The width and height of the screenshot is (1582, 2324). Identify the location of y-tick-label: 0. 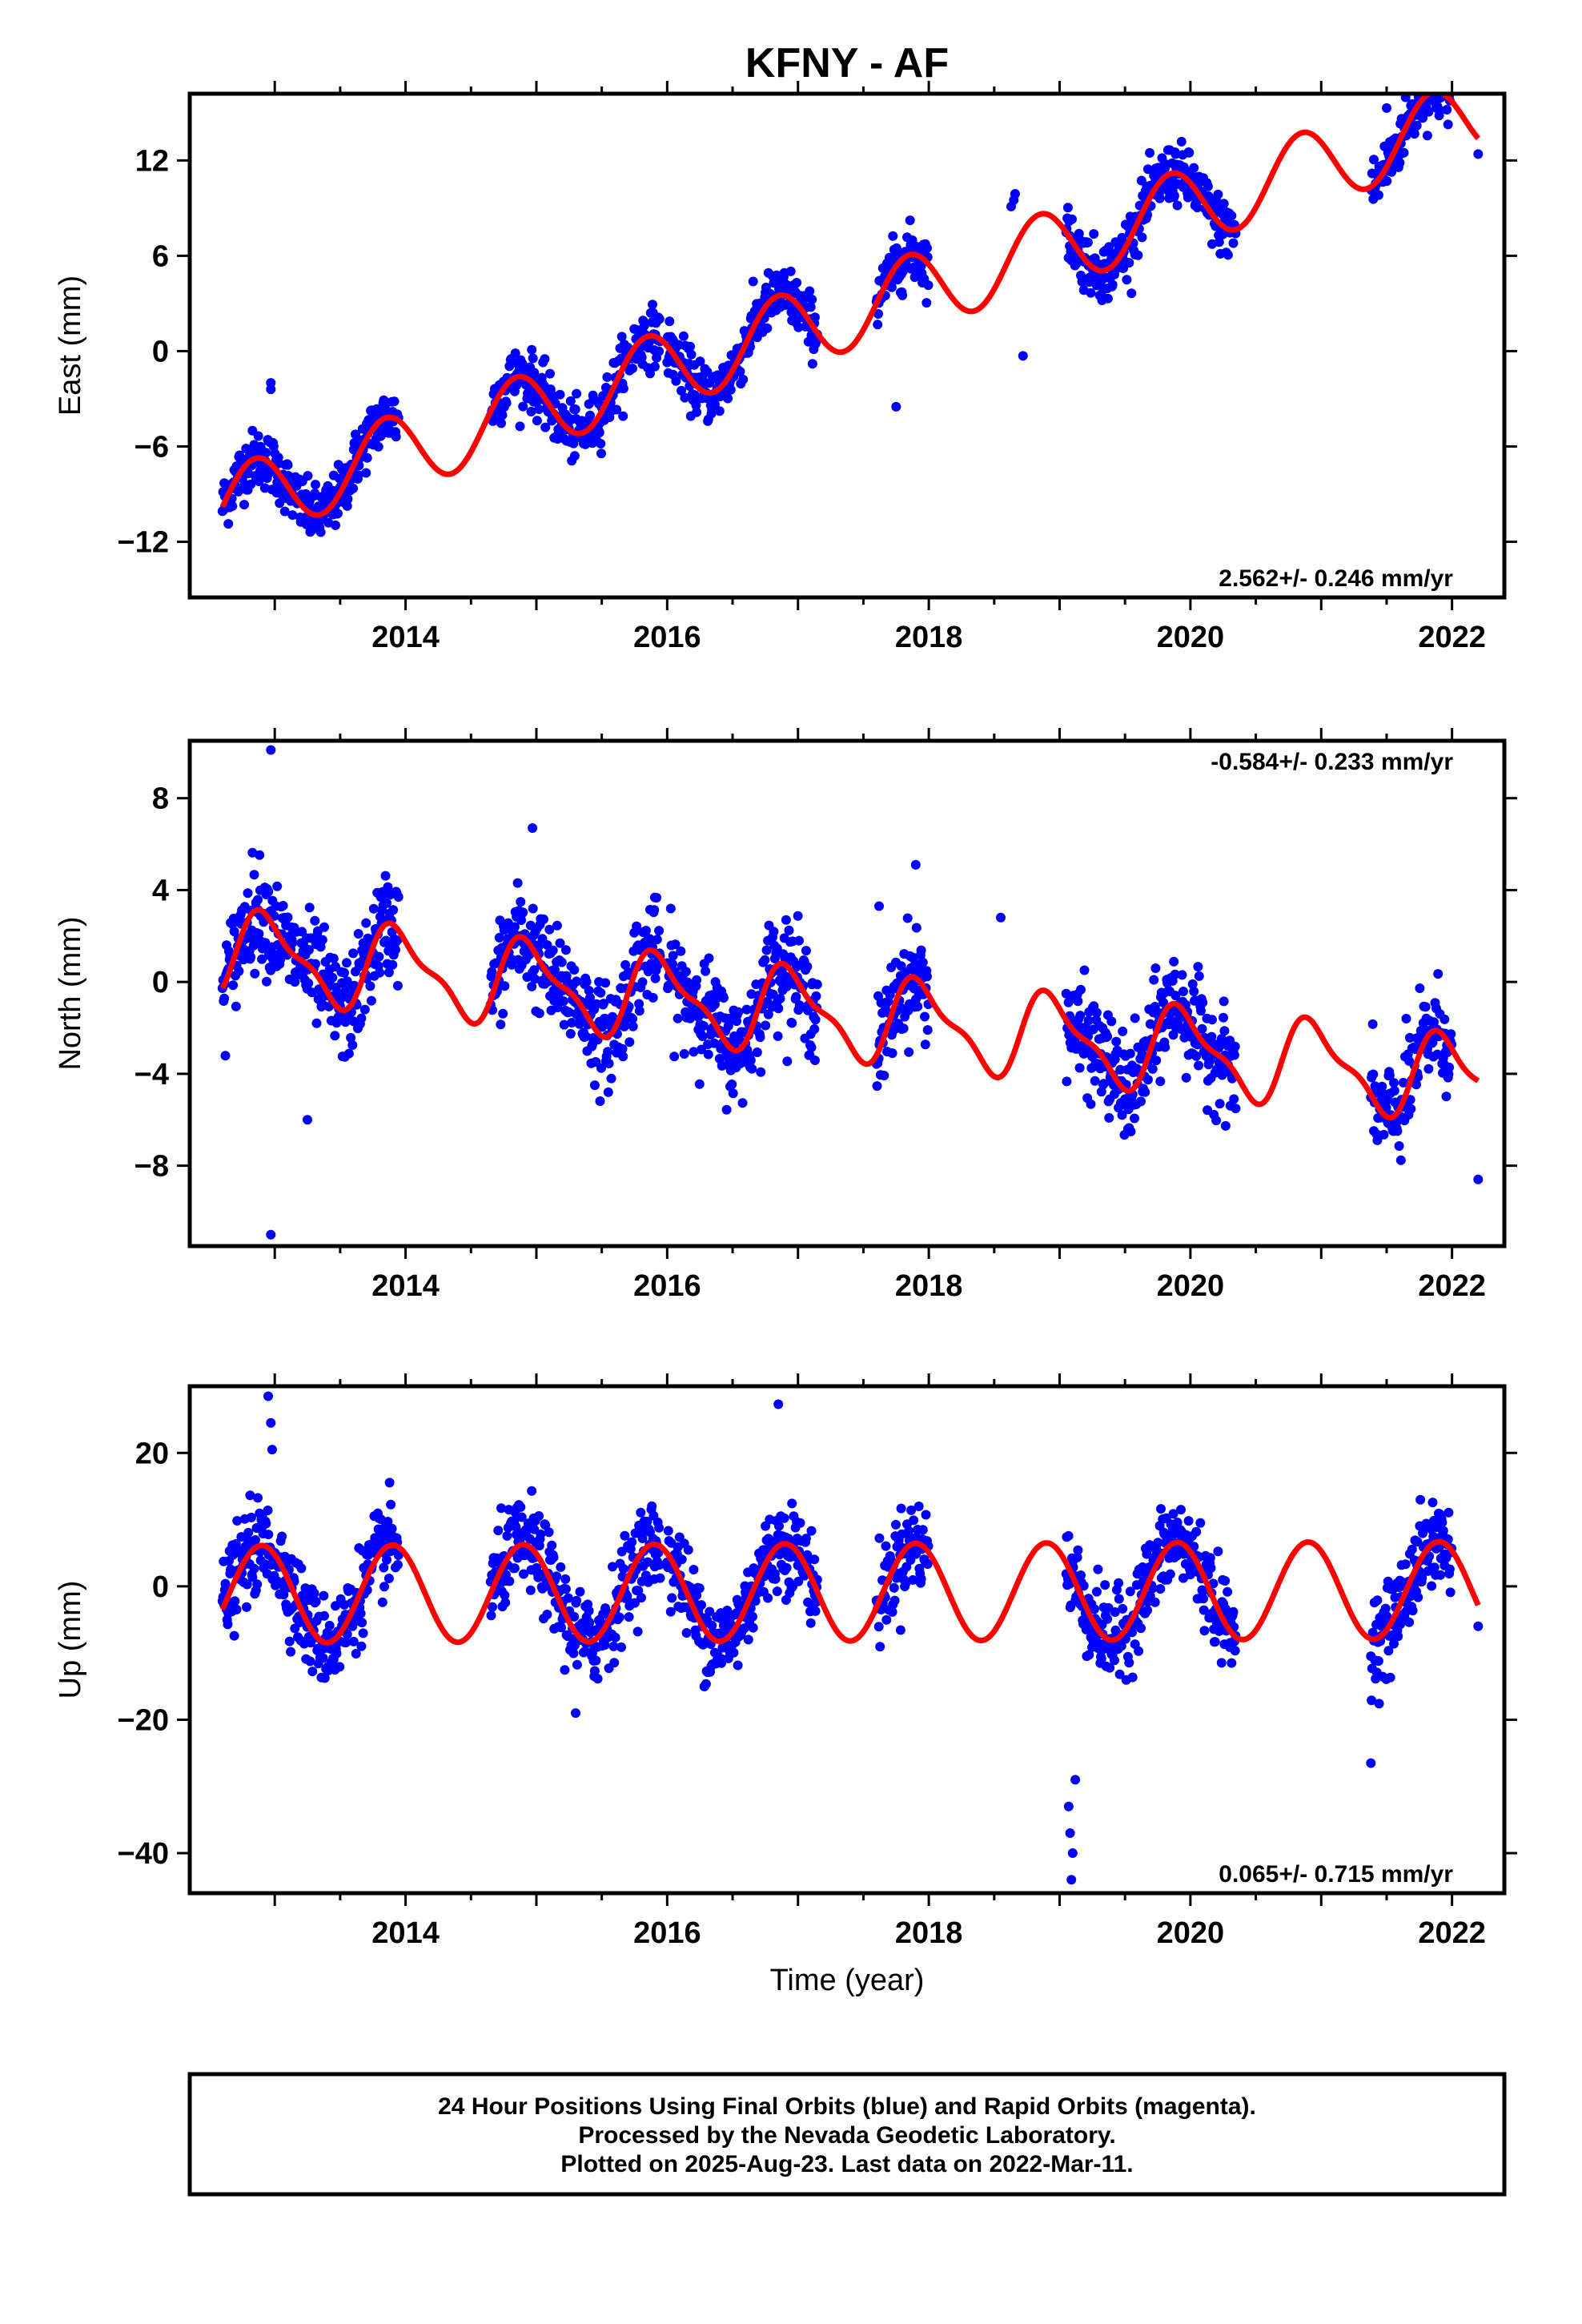
(161, 982).